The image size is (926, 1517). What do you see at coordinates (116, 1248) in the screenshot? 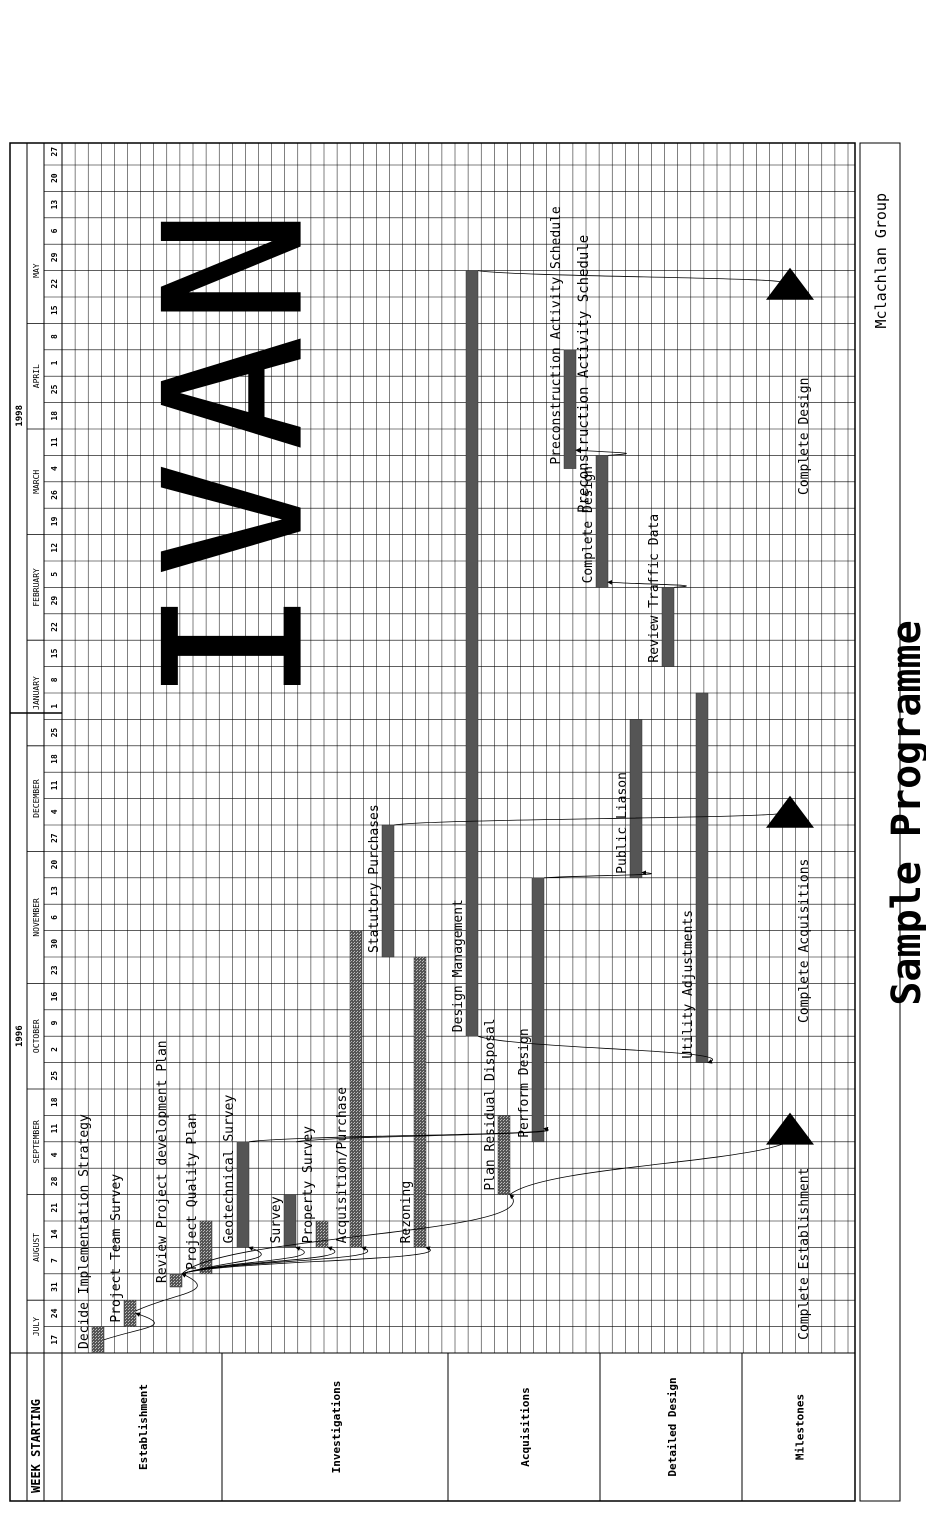
I see `task-label: Project Team Survey` at bounding box center [116, 1248].